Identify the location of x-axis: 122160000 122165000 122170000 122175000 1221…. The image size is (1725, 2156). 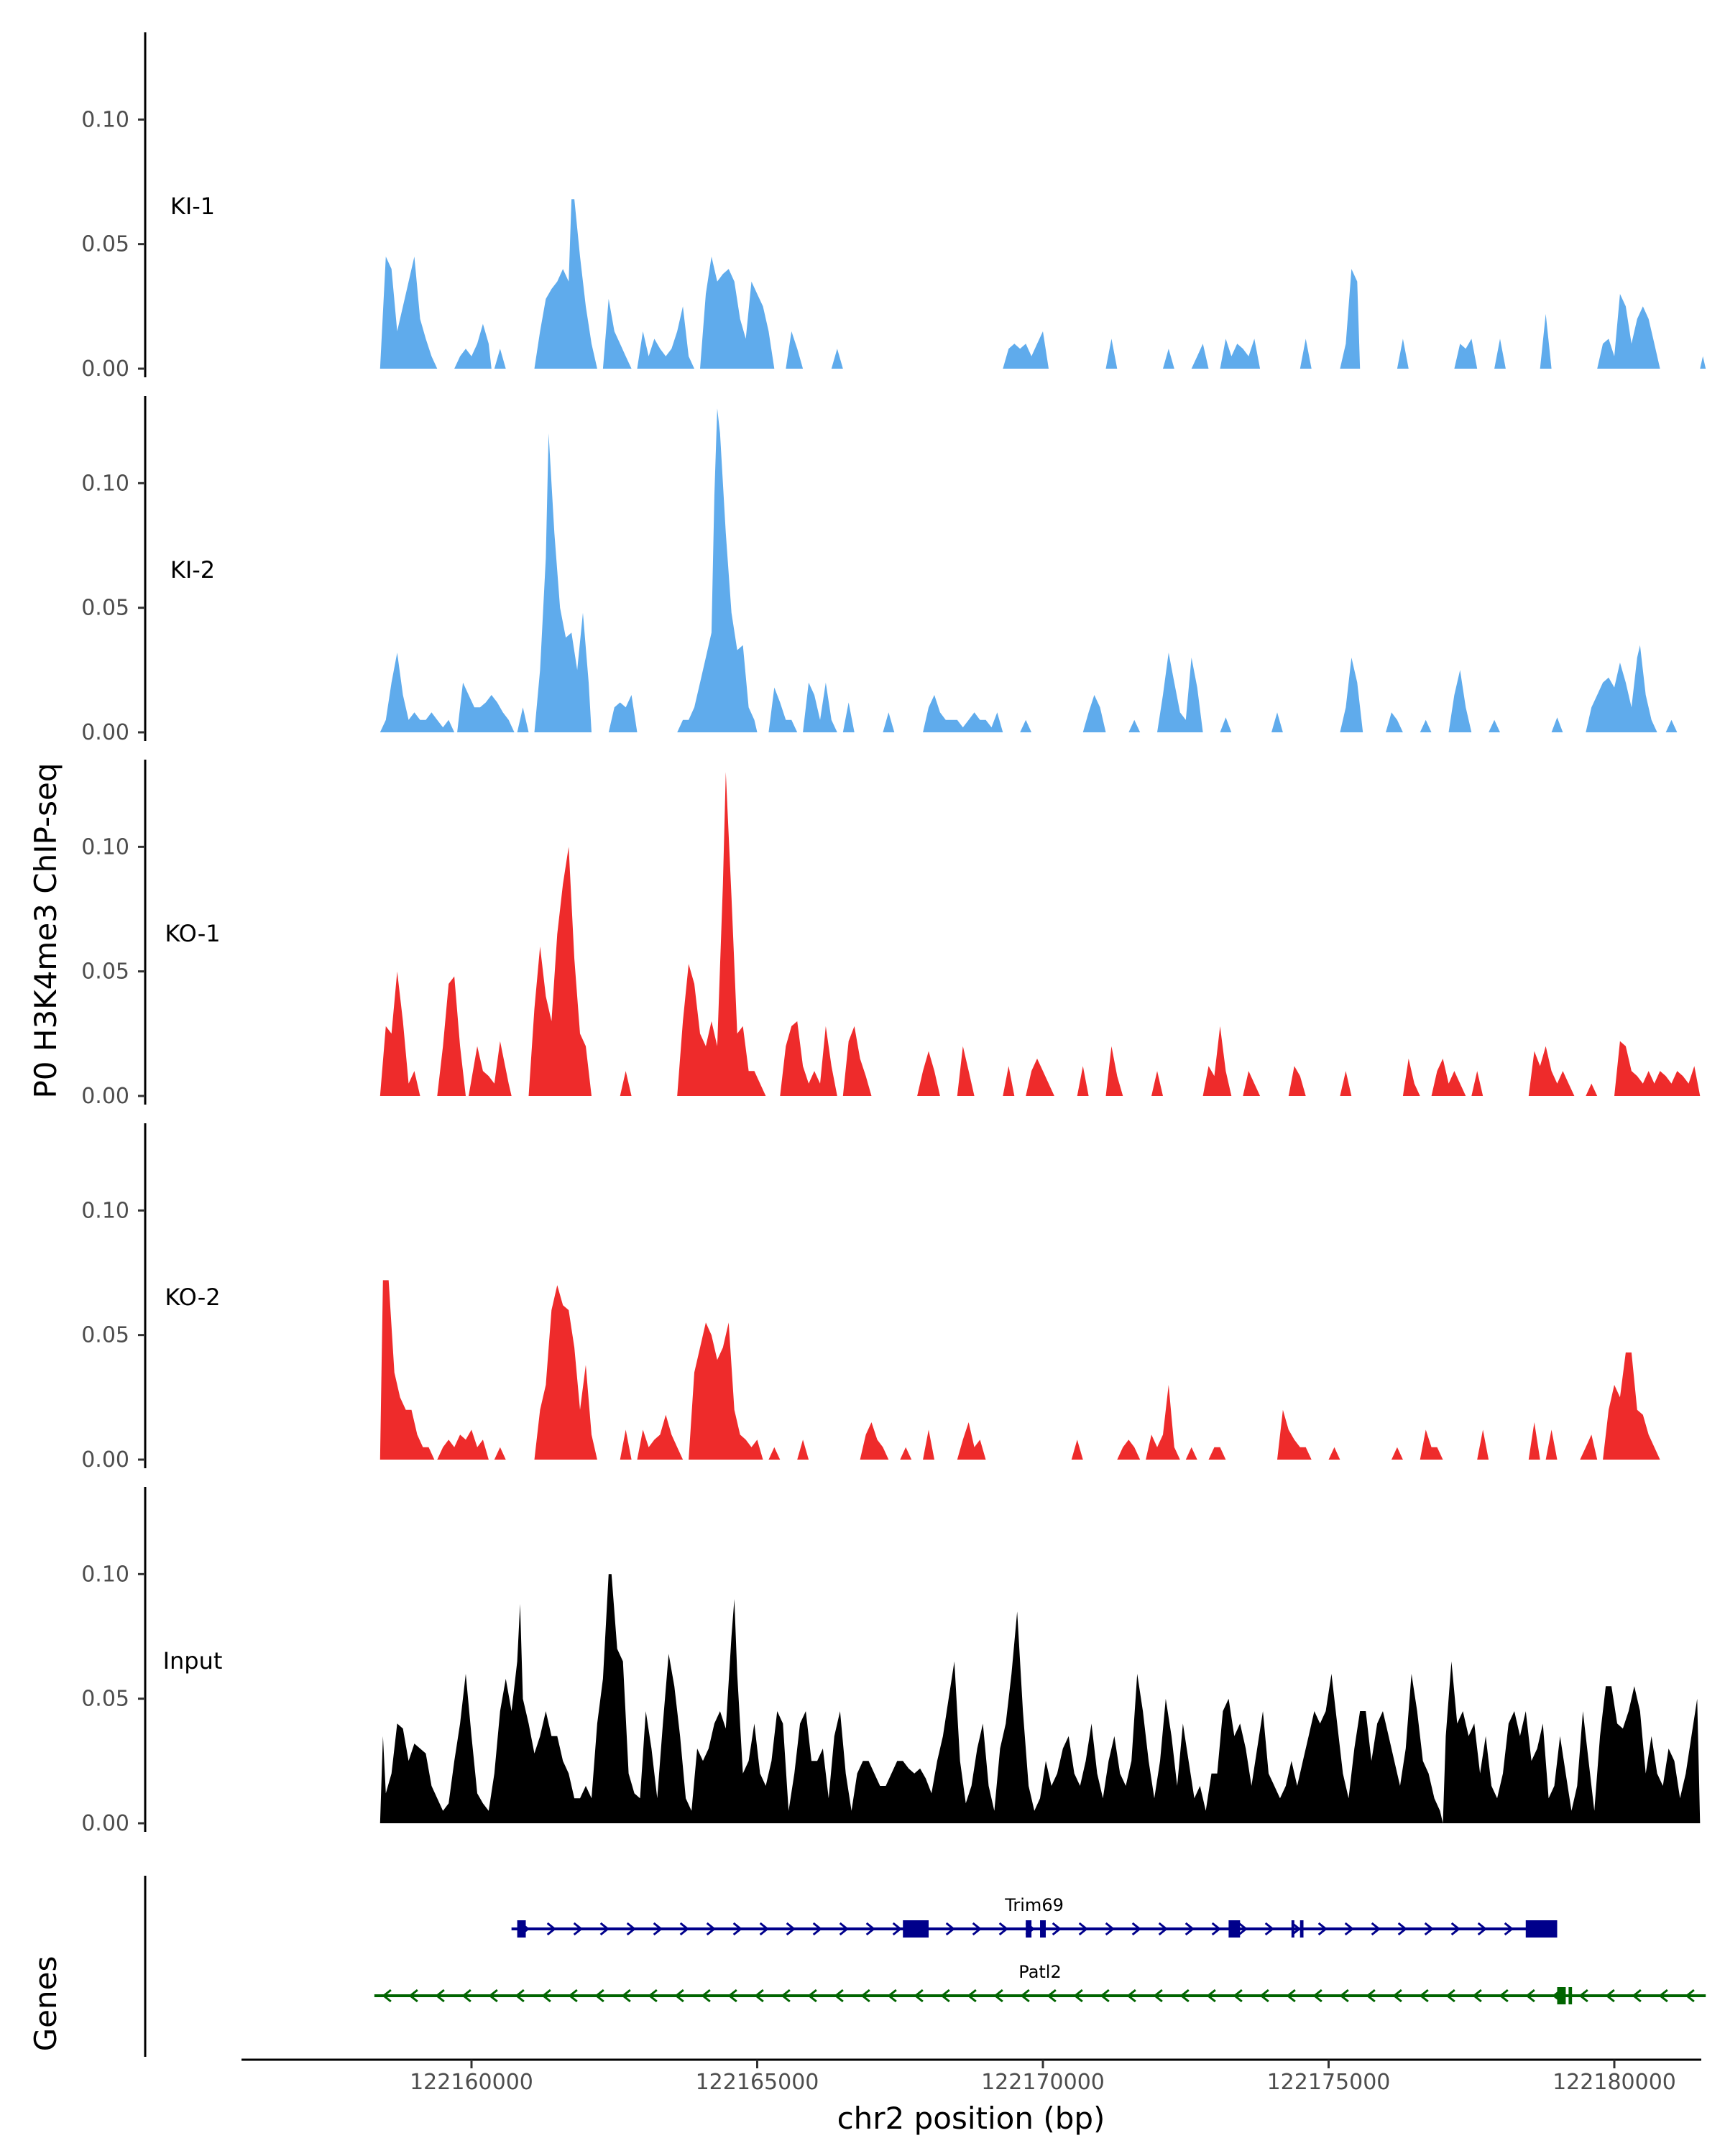
(971, 2076).